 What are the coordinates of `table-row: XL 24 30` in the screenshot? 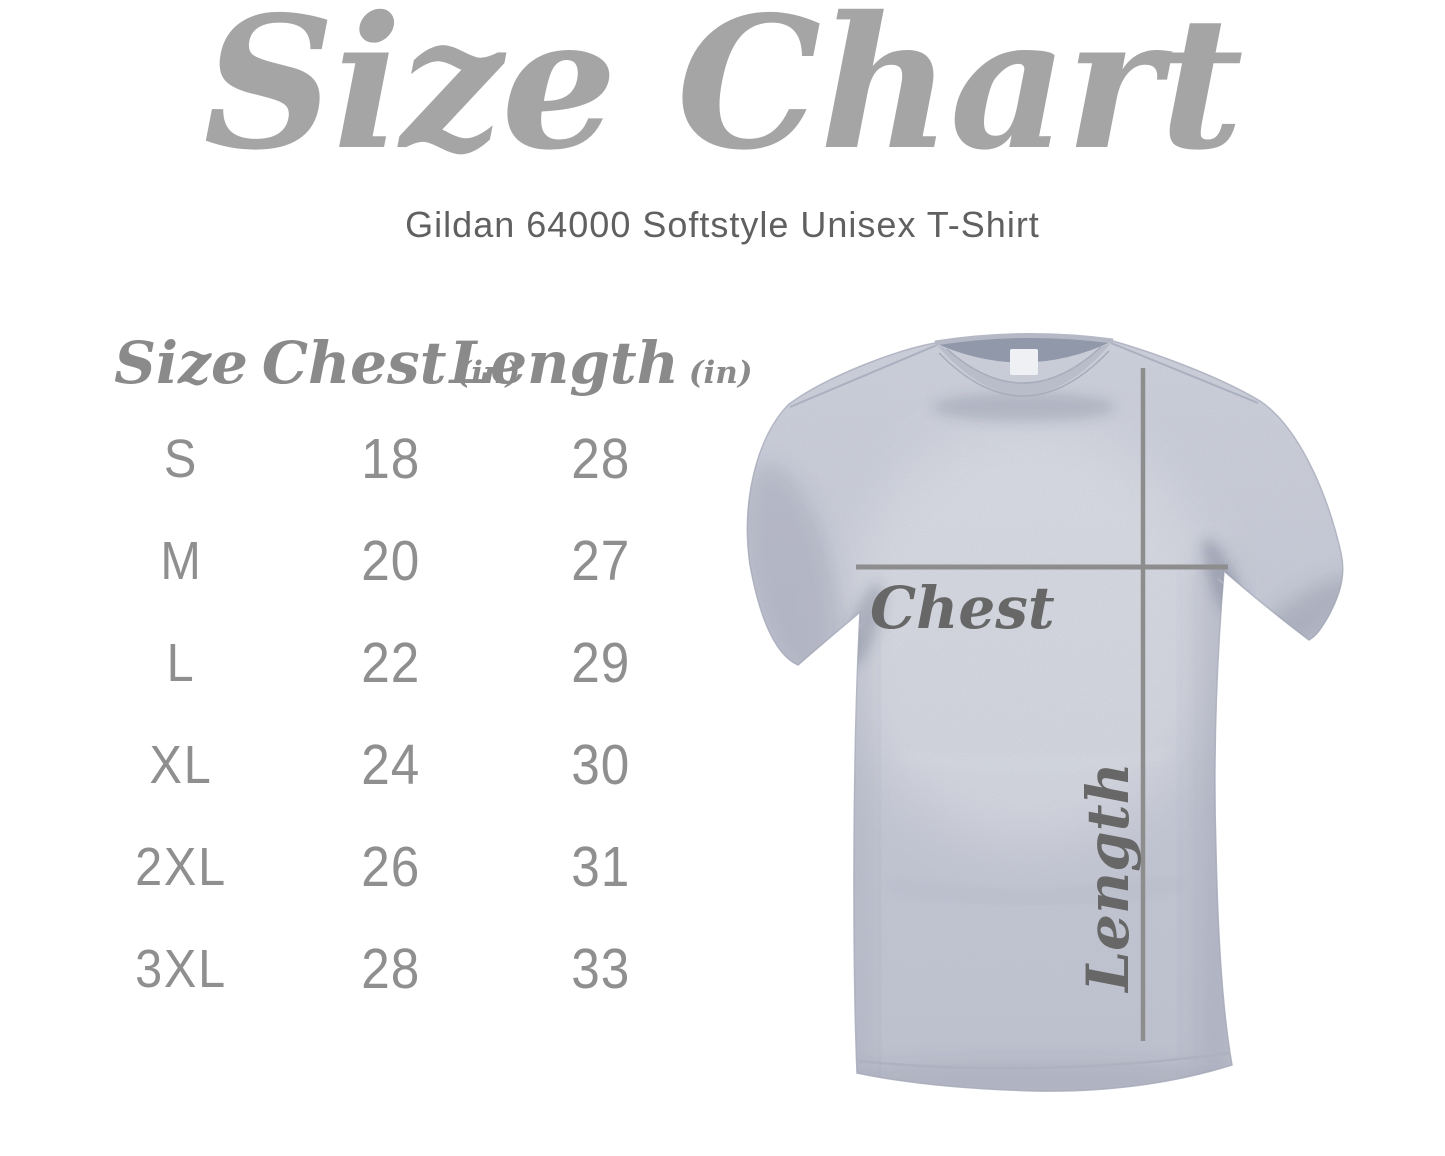 It's located at (391, 765).